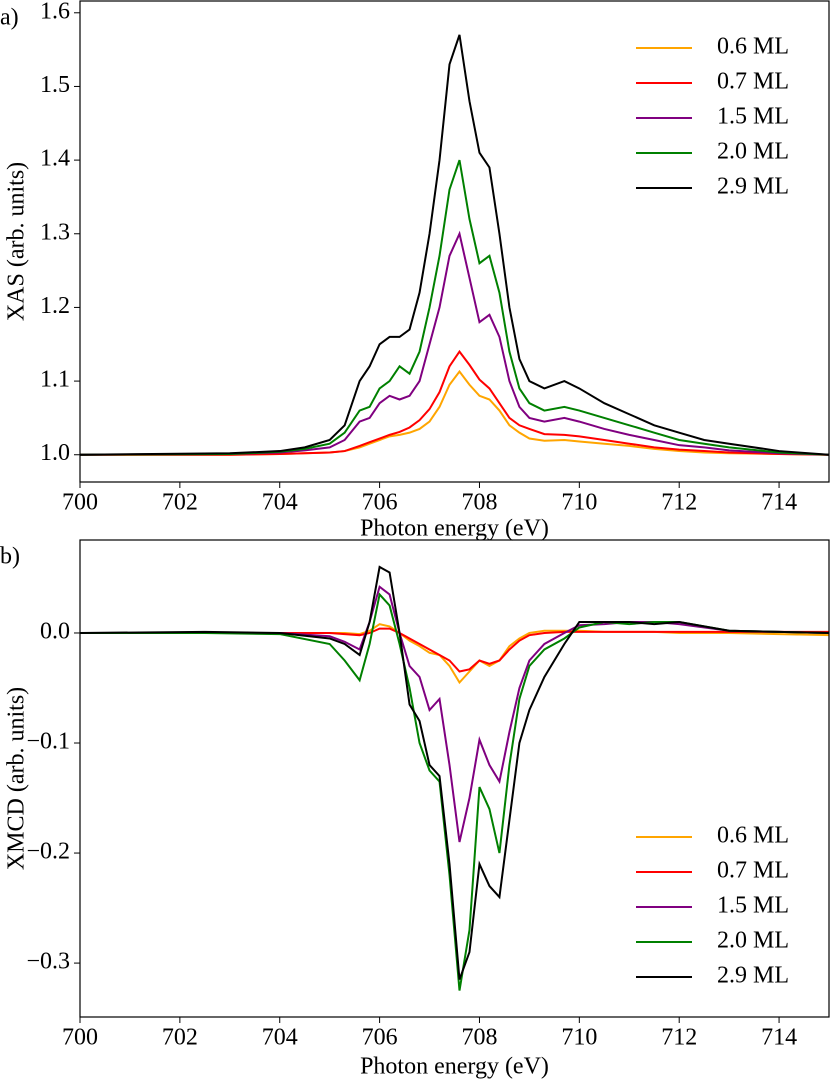 The image size is (830, 1085). What do you see at coordinates (55, 159) in the screenshot?
I see `y-tick-label: 1.4` at bounding box center [55, 159].